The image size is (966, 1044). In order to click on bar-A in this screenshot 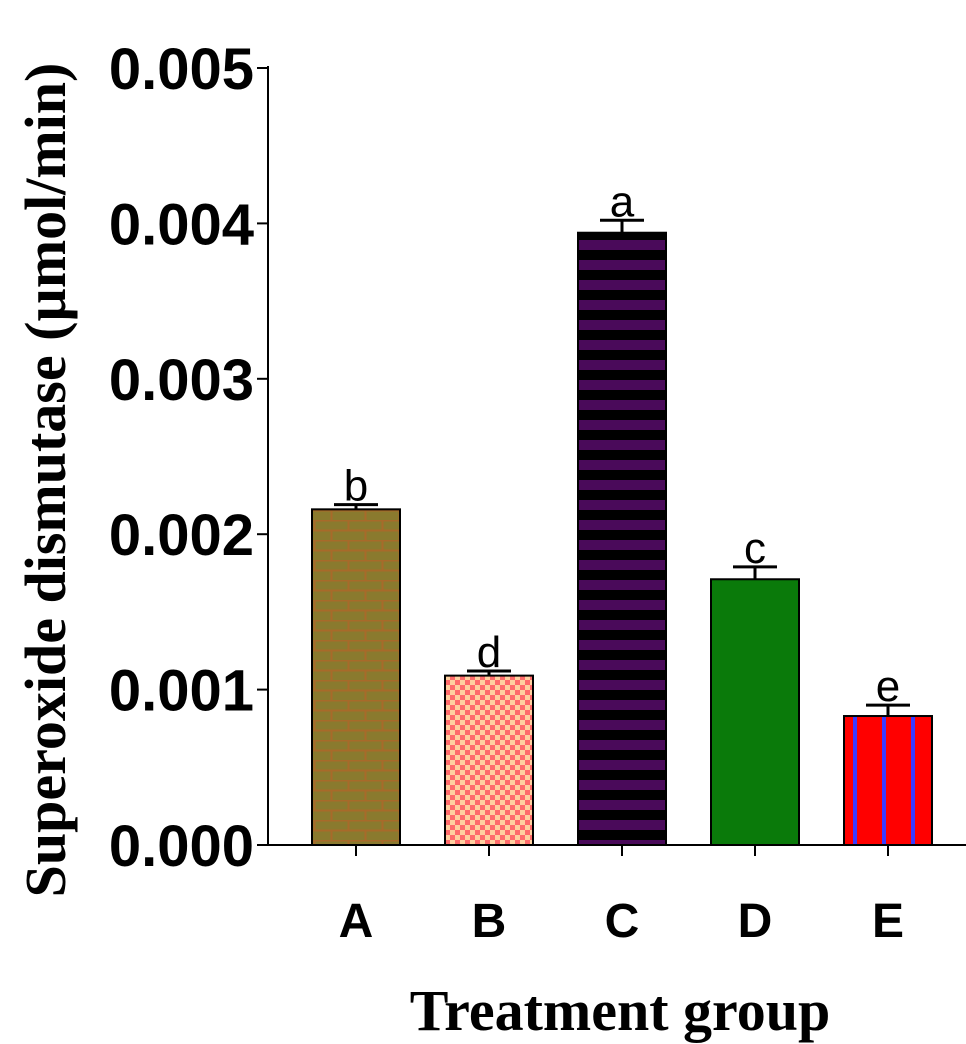, I will do `click(356, 677)`.